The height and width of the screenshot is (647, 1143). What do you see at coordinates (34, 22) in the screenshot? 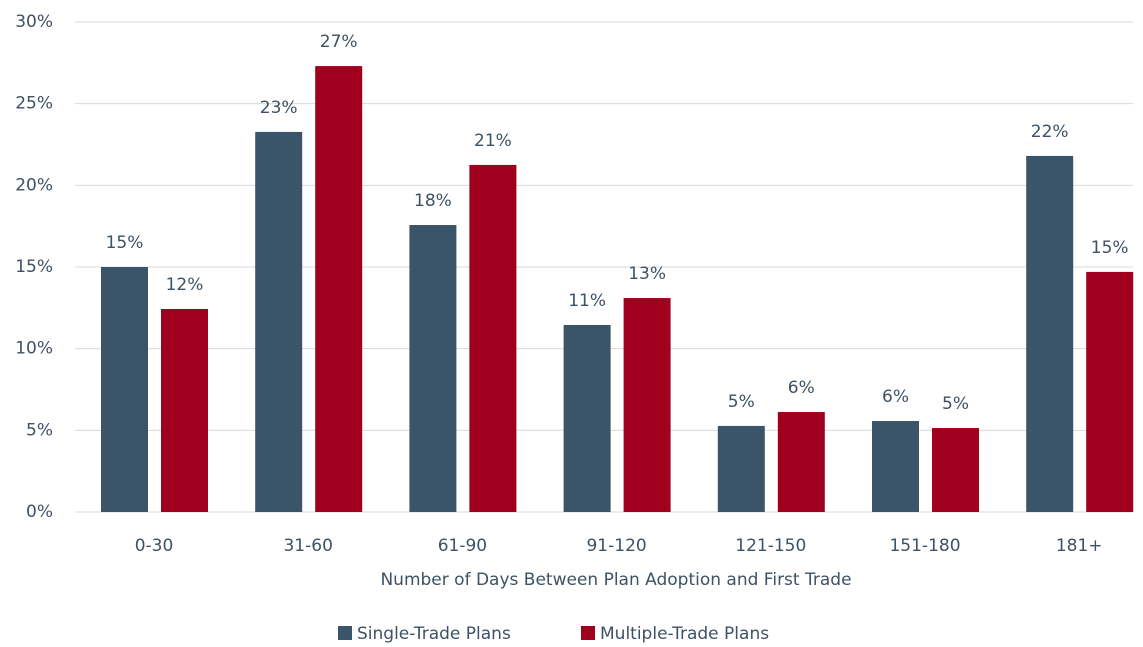
I see `y-tick-label: 30%` at bounding box center [34, 22].